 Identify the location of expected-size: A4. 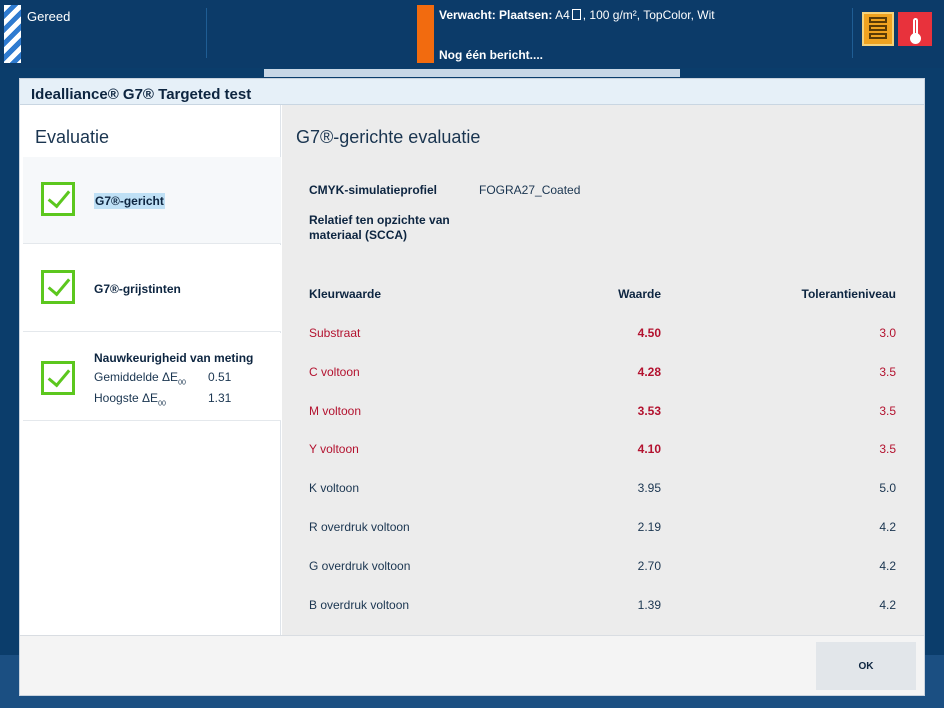
(562, 15).